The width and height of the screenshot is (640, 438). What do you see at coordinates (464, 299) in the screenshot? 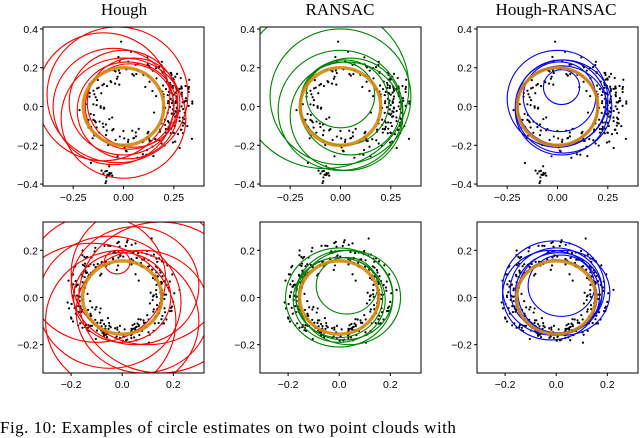
I see `y-tick-label: 0.0` at bounding box center [464, 299].